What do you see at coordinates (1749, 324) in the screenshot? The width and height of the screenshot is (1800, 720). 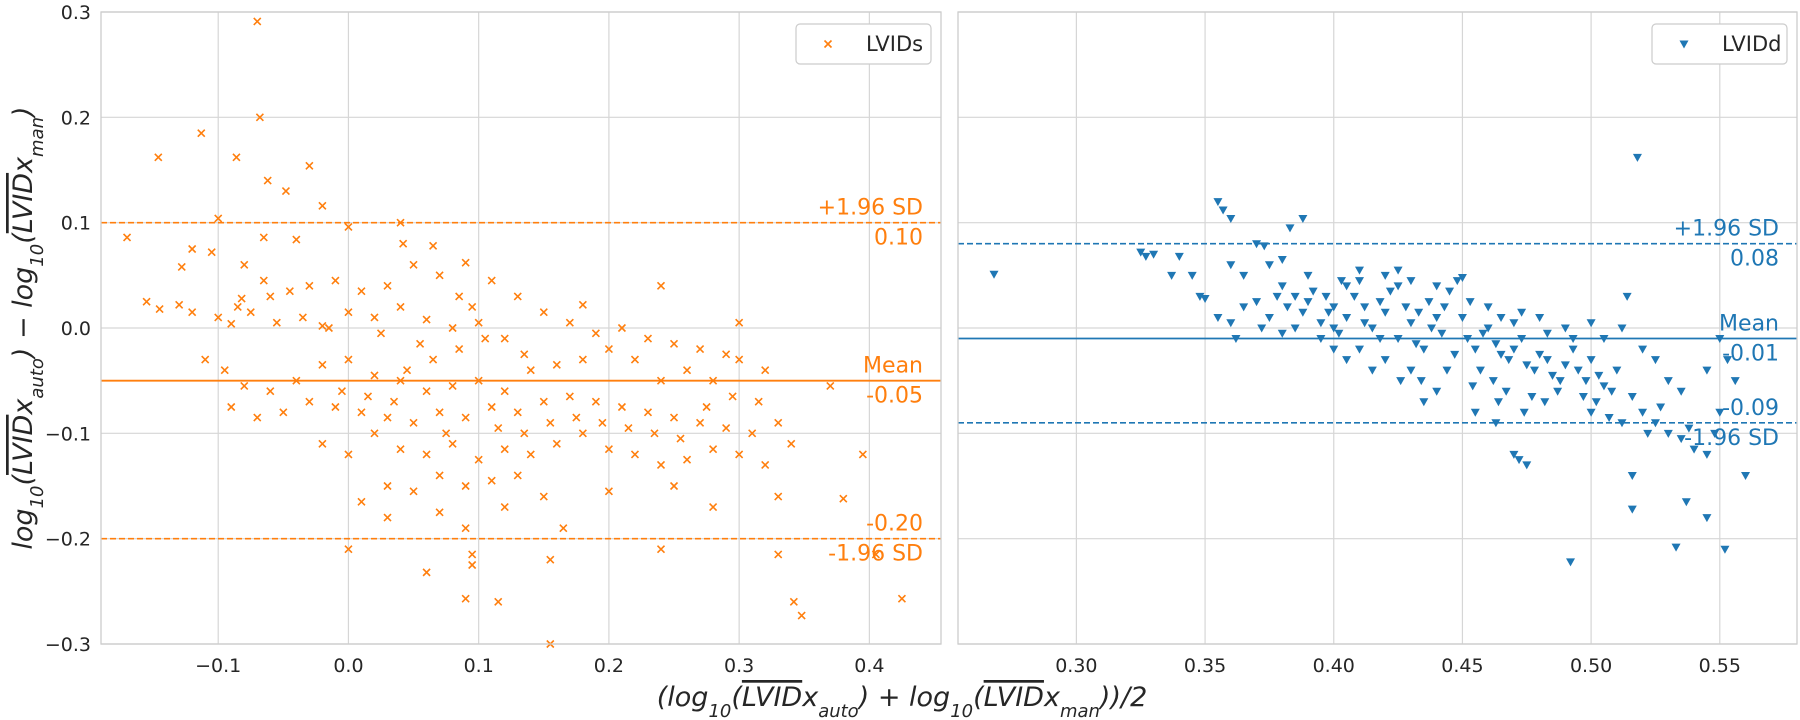 I see `mean-label: Mean` at bounding box center [1749, 324].